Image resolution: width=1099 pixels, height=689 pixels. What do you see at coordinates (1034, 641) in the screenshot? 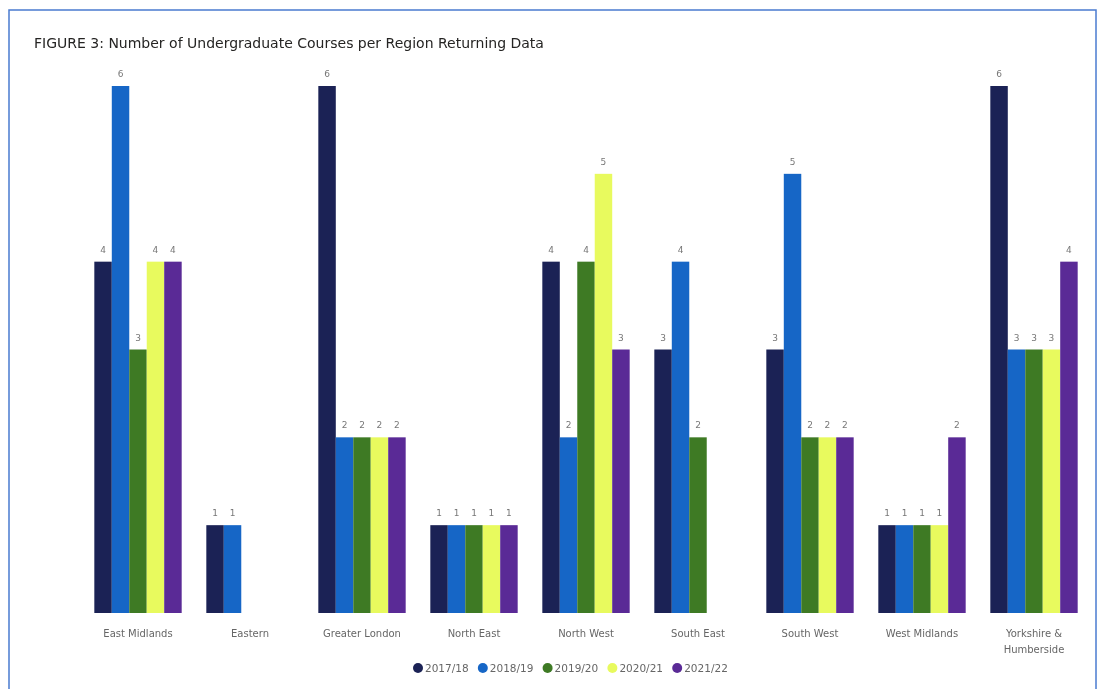
I see `x-tick-label: Yorkshire & Humberside` at bounding box center [1034, 641].